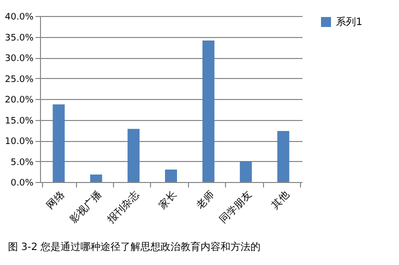 This screenshot has width=399, height=265. What do you see at coordinates (19, 142) in the screenshot?
I see `y-tick-label: 10.0%` at bounding box center [19, 142].